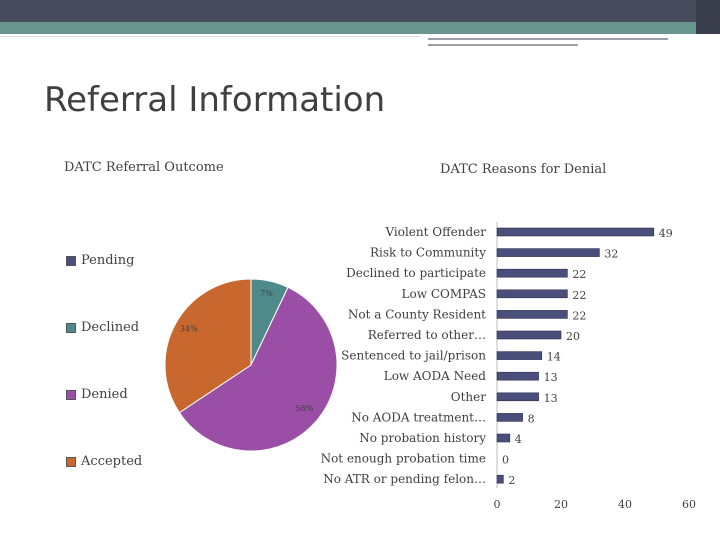  What do you see at coordinates (144, 167) in the screenshot?
I see `pie-chart-title: DATC Referral Outcome` at bounding box center [144, 167].